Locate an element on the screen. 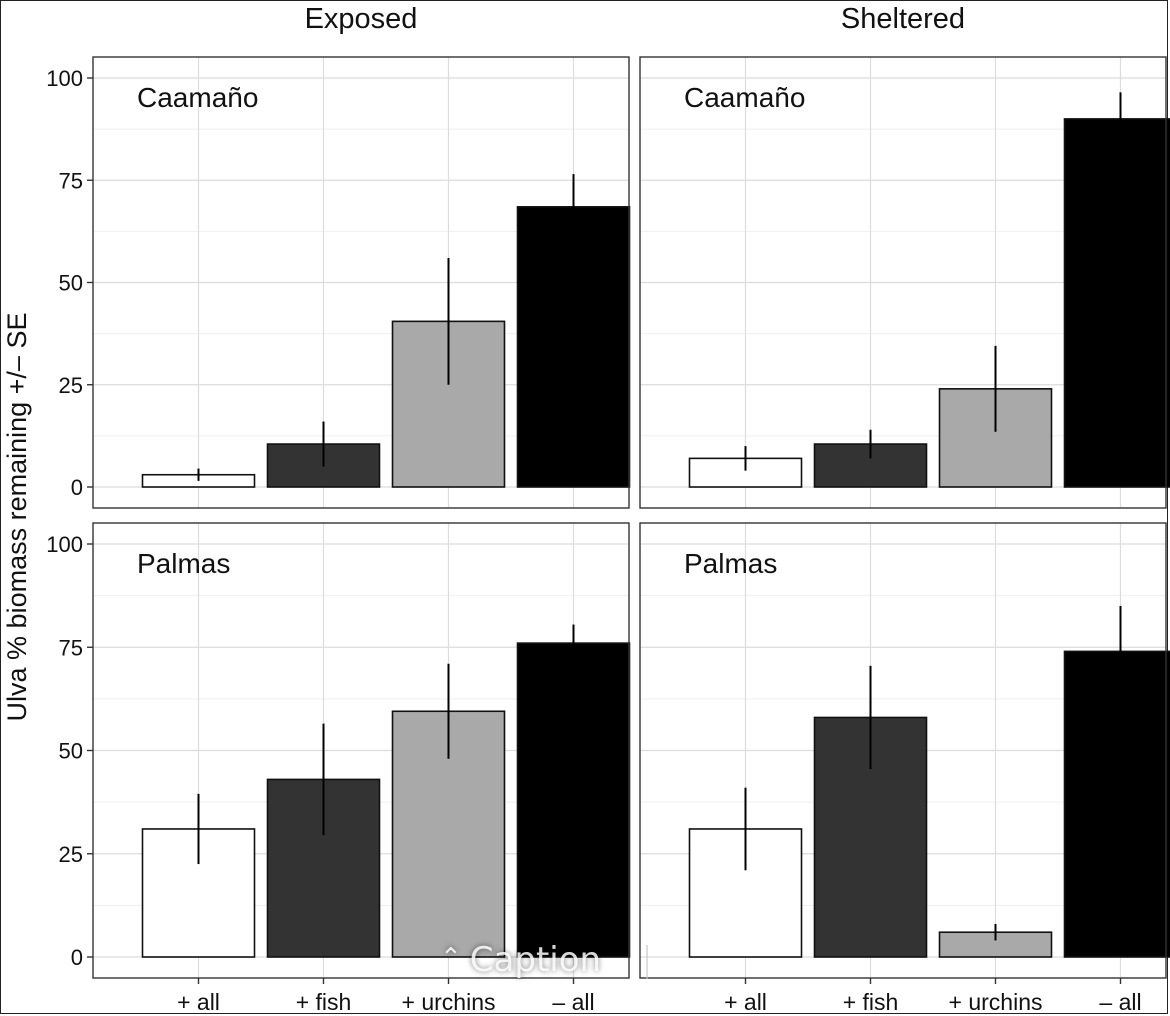 The width and height of the screenshot is (1170, 1016). chevron-up-icon: ⌃ is located at coordinates (451, 958).